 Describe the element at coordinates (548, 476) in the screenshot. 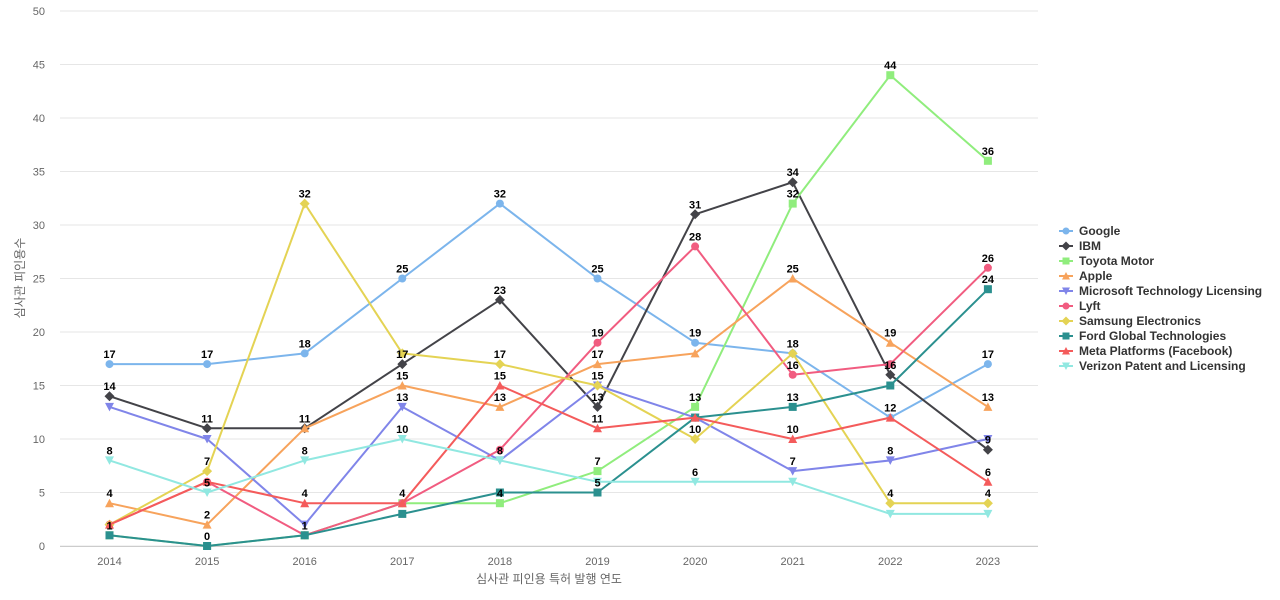

I see `series-line-verizon-patent-and-licensing` at that location.